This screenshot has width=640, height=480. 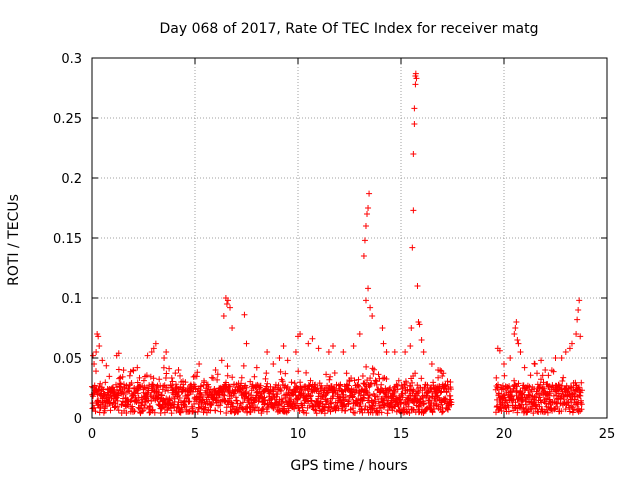 I want to click on x-tick-label: 20, so click(x=504, y=434).